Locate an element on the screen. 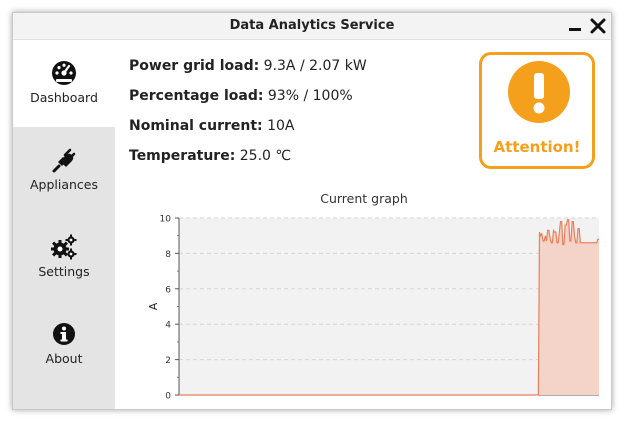 This screenshot has width=625, height=425. nominal-current-label: Nominal current: is located at coordinates (196, 126).